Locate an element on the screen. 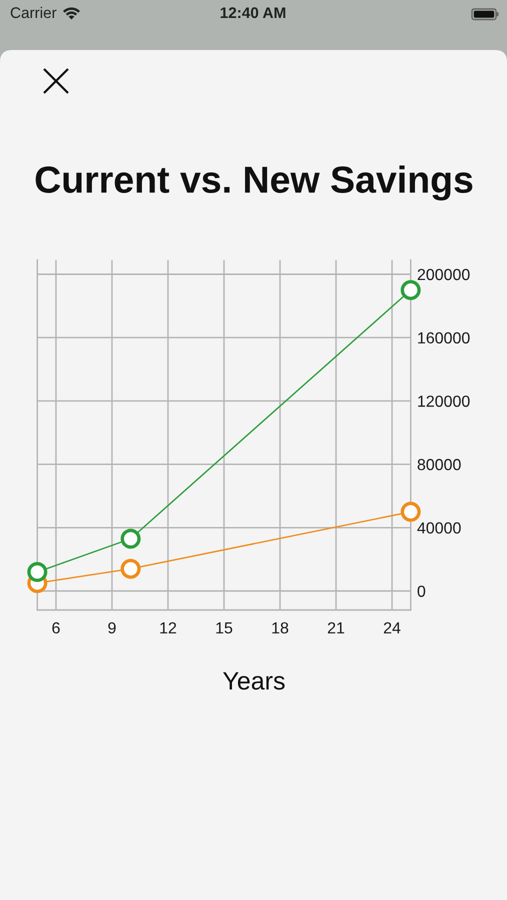 The height and width of the screenshot is (900, 507). y-tick-label: 80000 is located at coordinates (439, 464).